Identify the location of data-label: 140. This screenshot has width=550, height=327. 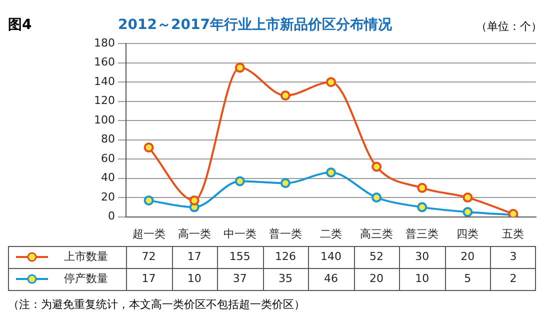
(331, 256).